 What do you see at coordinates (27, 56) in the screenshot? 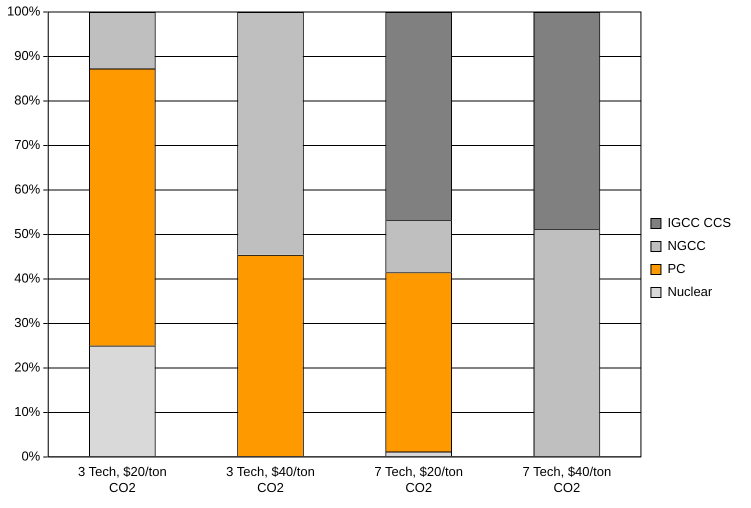
I see `y-tick-label: 90%` at bounding box center [27, 56].